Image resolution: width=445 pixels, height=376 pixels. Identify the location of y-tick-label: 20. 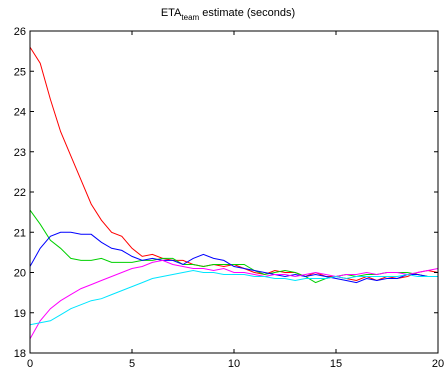
(20, 274).